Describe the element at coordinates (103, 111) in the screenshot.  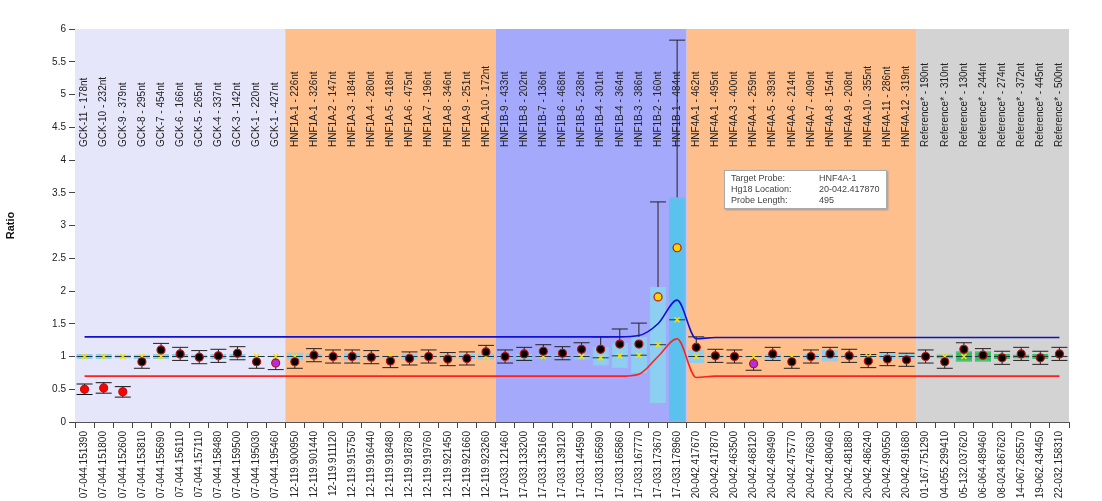
I see `annotation: GCK-10 - 232nt` at that location.